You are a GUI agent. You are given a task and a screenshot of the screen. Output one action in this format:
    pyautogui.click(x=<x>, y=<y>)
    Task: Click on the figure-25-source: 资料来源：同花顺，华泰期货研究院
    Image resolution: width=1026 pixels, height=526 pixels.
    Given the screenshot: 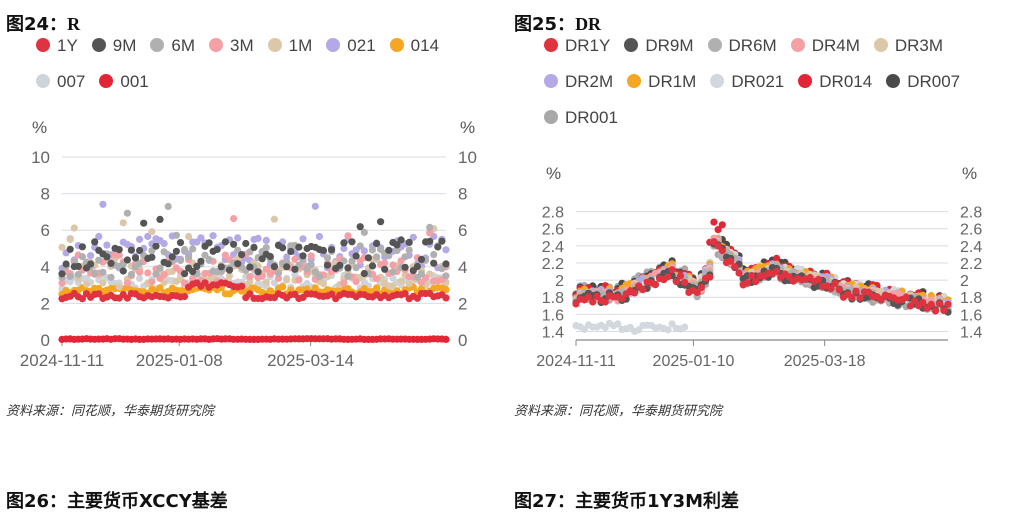 What is the action you would take?
    pyautogui.click(x=618, y=411)
    